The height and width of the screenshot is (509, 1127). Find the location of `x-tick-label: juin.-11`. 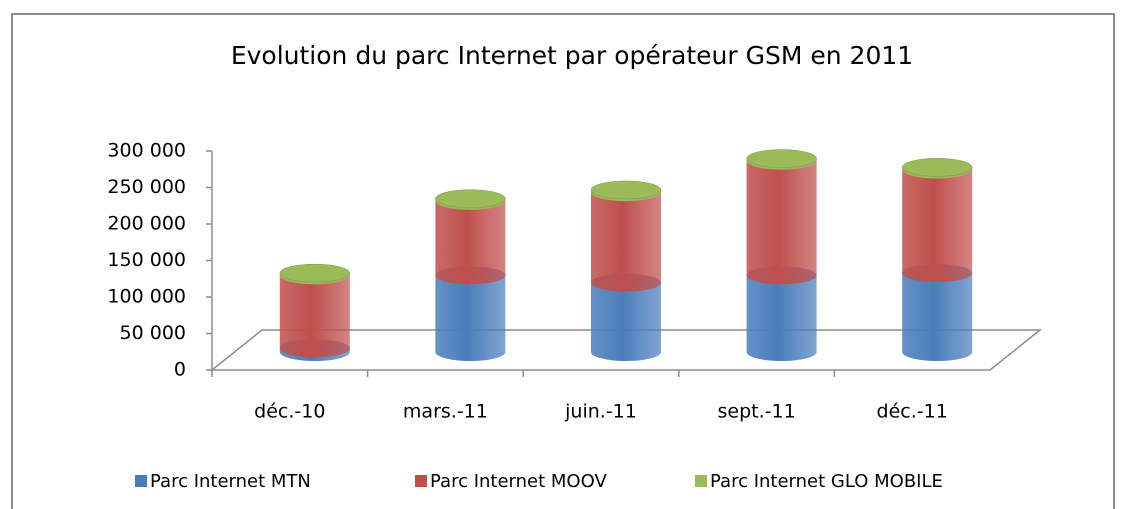

x-tick-label: juin.-11 is located at coordinates (600, 412).